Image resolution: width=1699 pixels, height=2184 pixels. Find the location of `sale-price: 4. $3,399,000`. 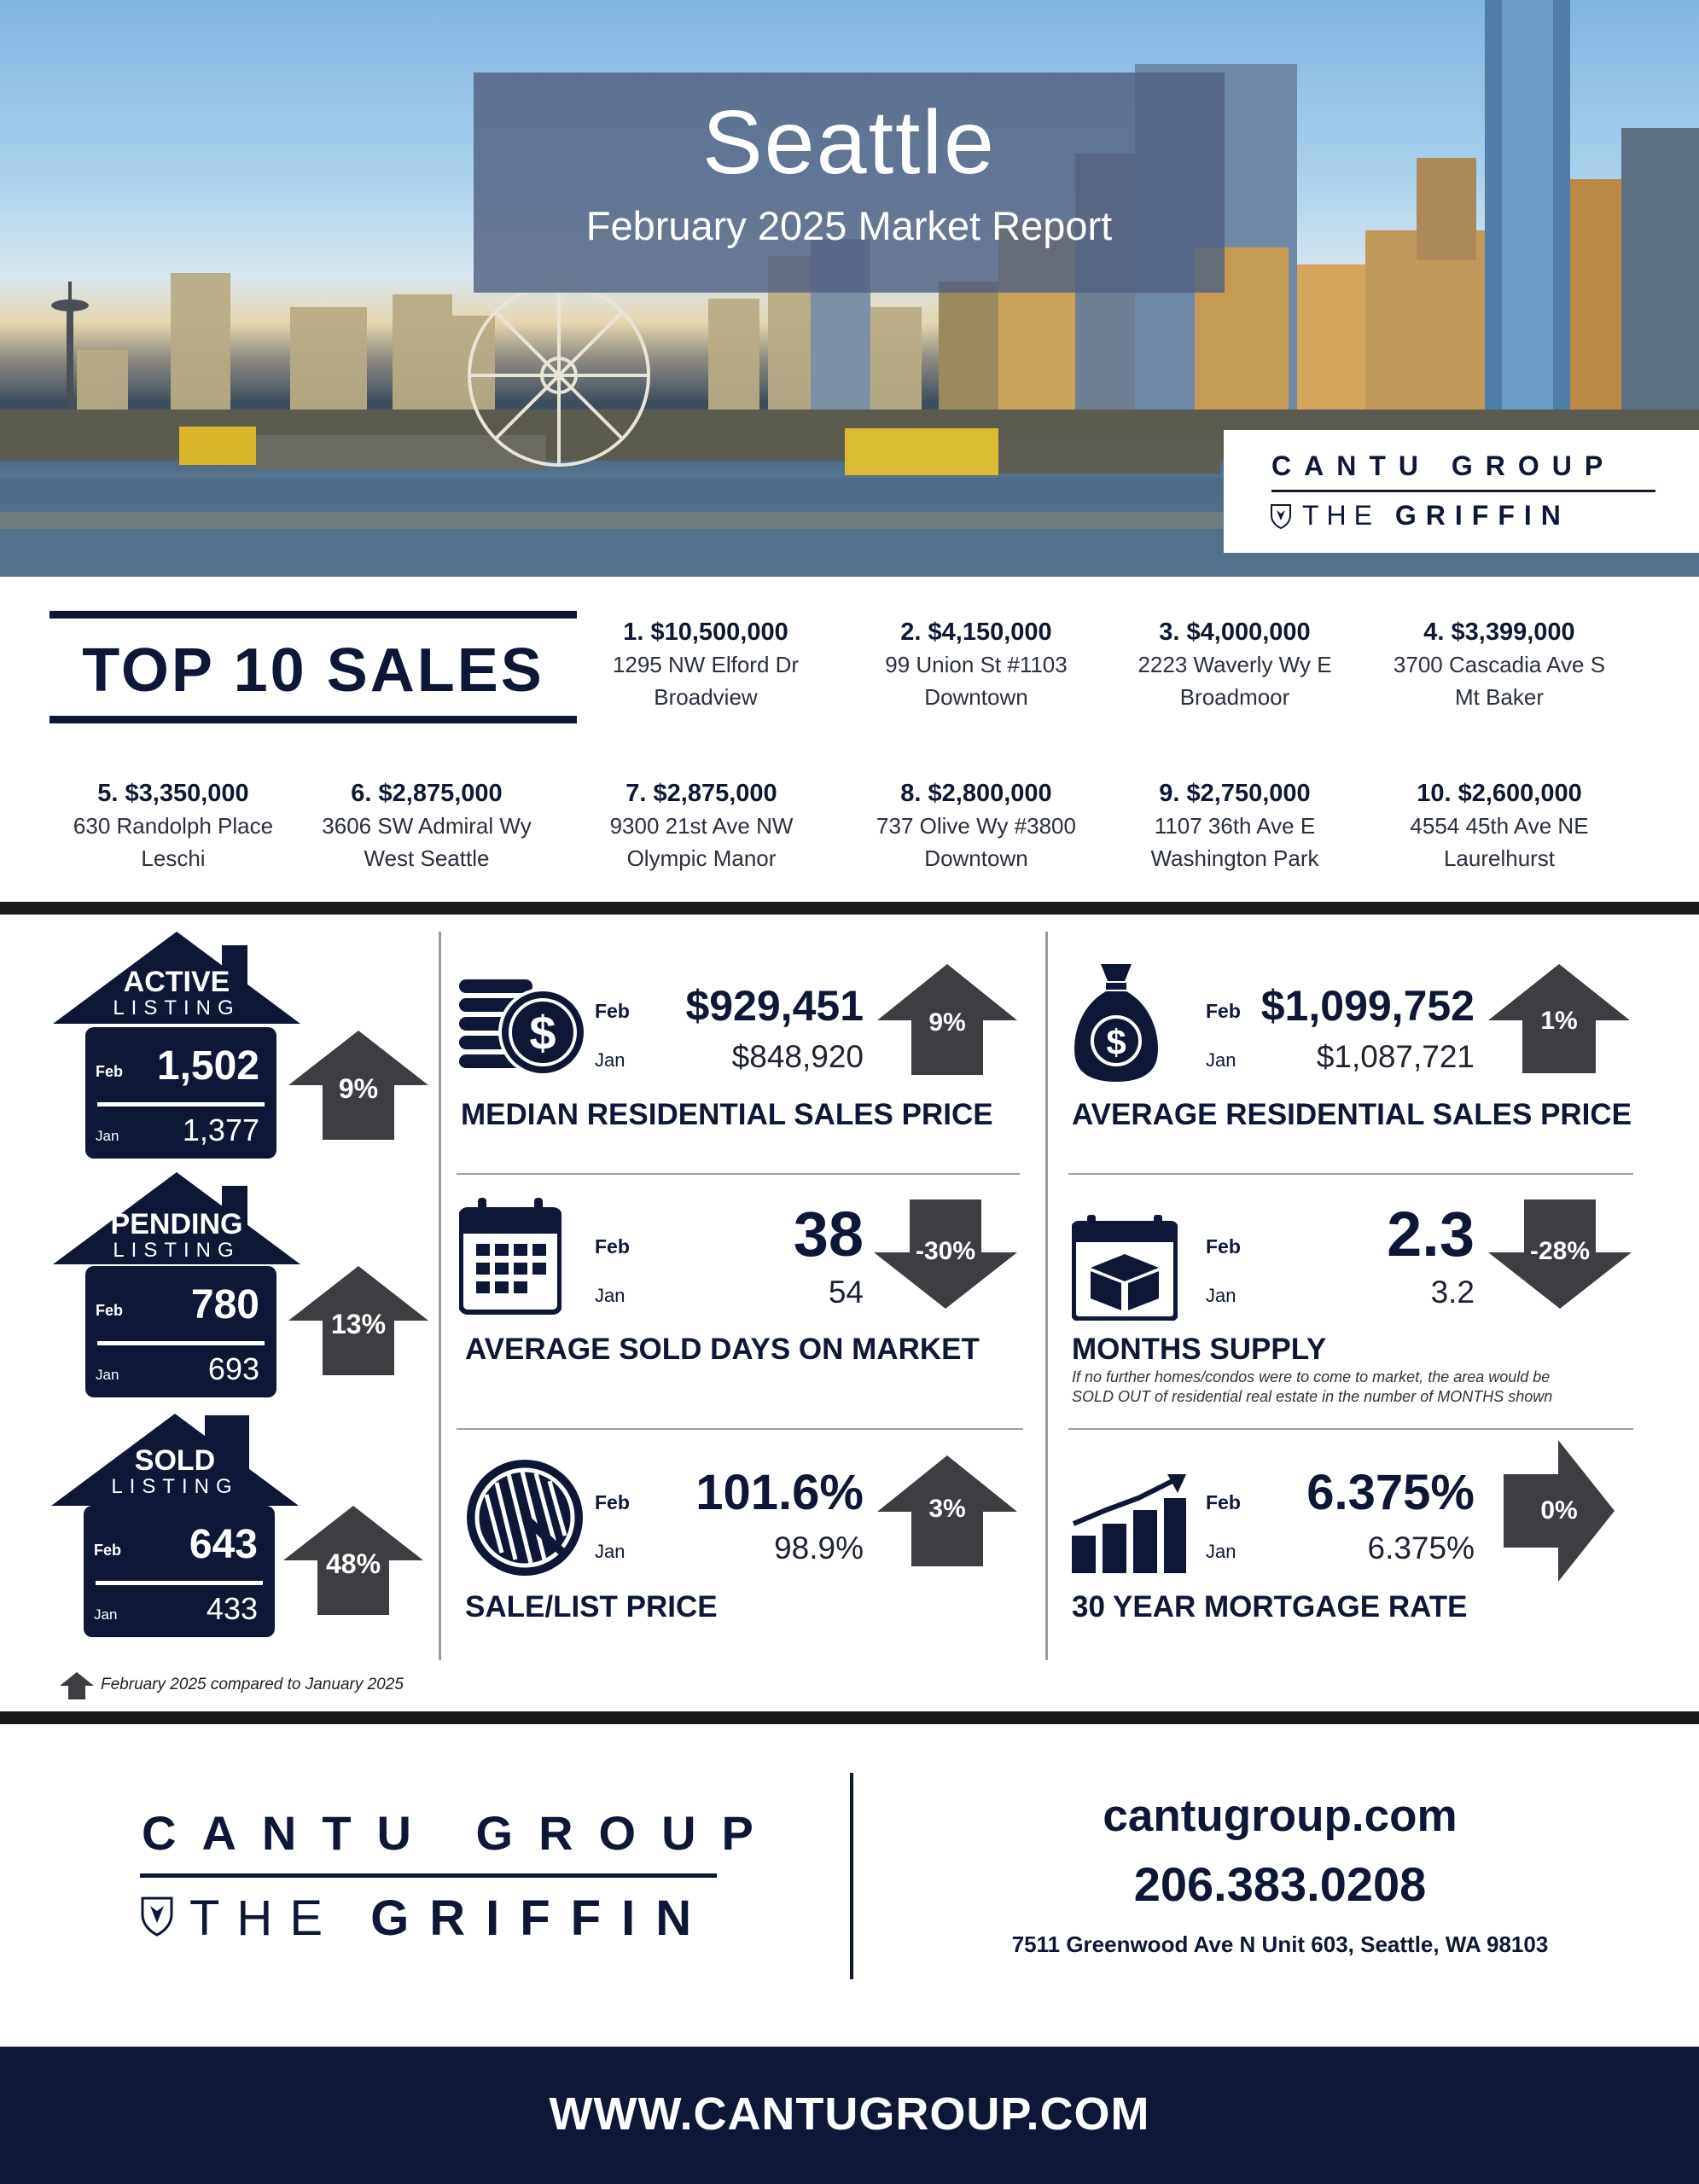

sale-price: 4. $3,399,000 is located at coordinates (1499, 632).